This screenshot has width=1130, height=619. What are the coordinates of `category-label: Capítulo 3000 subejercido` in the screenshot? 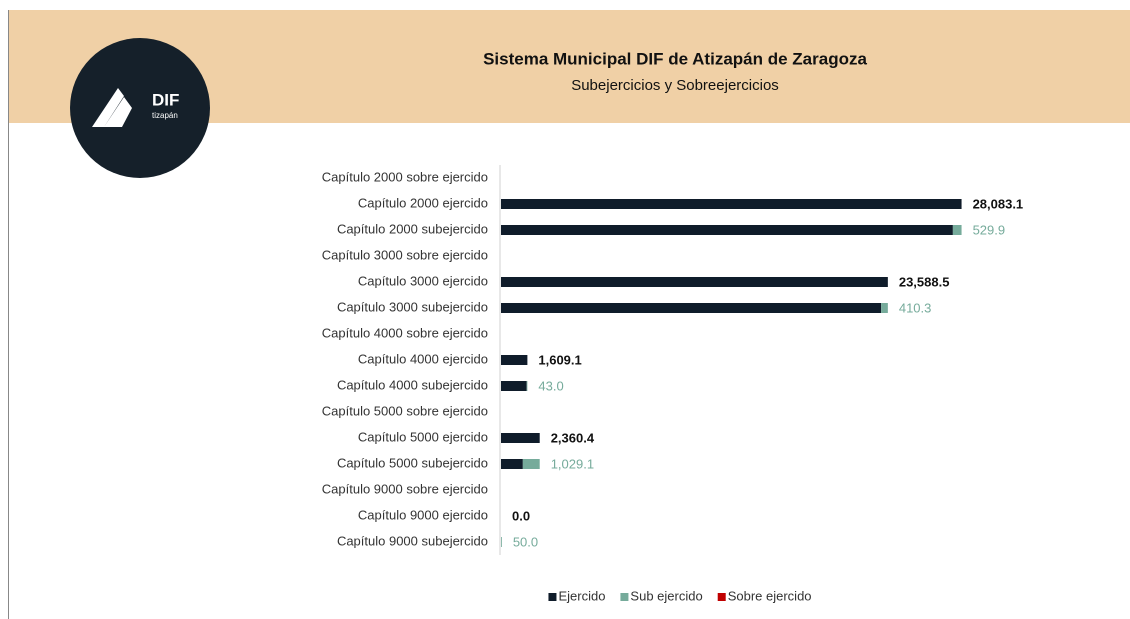 It's located at (412, 306).